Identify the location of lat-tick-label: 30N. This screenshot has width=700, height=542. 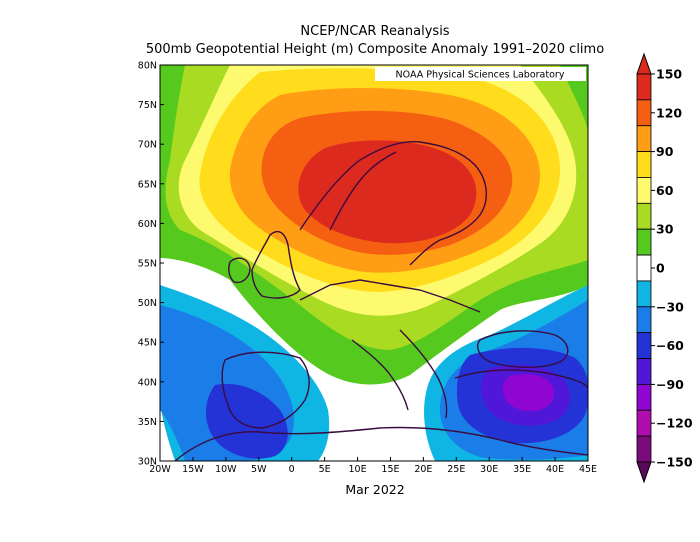
(147, 462).